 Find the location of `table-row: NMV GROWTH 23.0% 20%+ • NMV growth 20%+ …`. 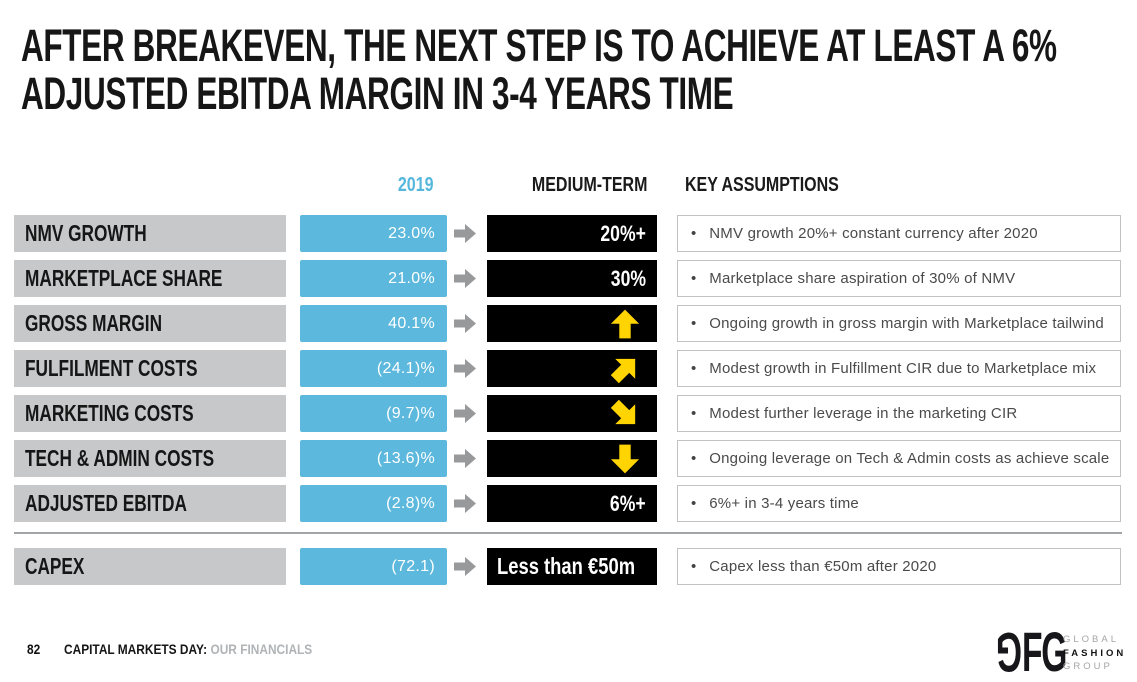

table-row: NMV GROWTH 23.0% 20%+ • NMV growth 20%+ … is located at coordinates (568, 233).